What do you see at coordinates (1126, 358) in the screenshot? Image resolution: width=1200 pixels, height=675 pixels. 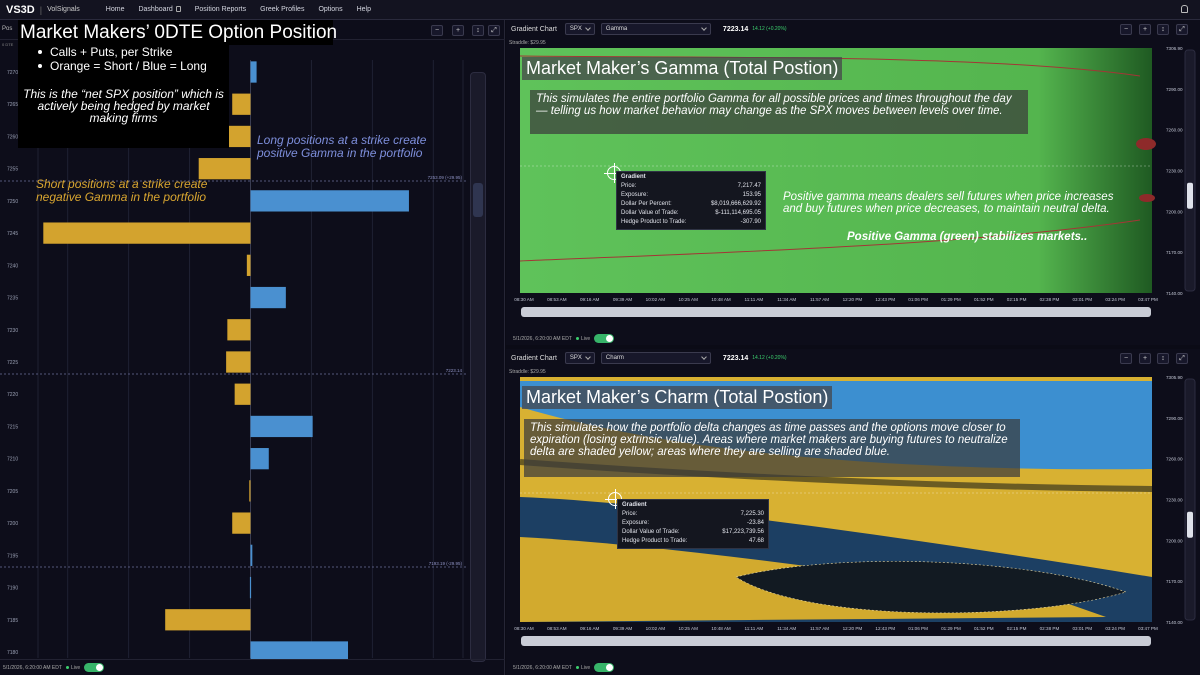 I see `charm-zoom-out-button: −` at bounding box center [1126, 358].